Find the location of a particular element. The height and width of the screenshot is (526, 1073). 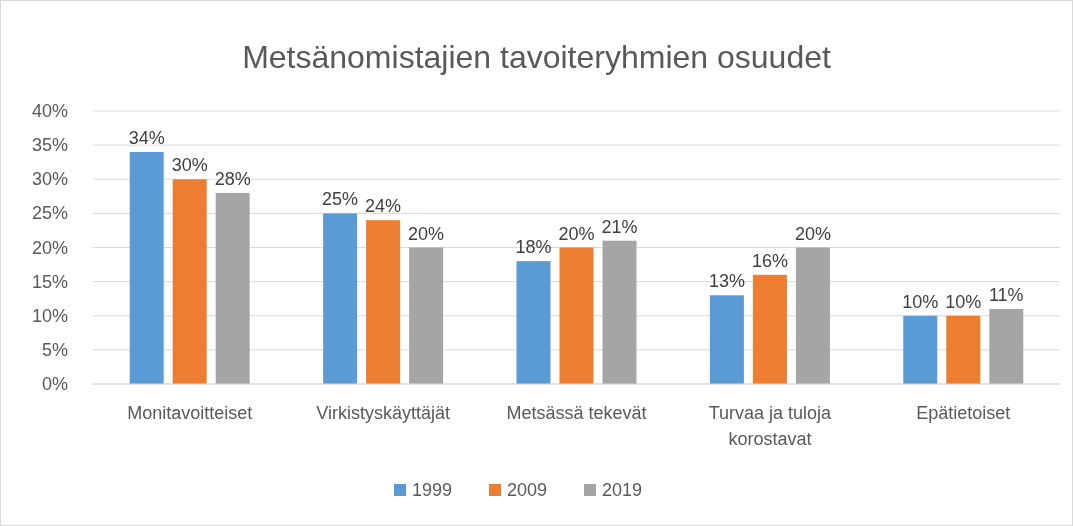

chart-title: Metsänomistajien tavoiteryhmien osuudet is located at coordinates (536, 57).